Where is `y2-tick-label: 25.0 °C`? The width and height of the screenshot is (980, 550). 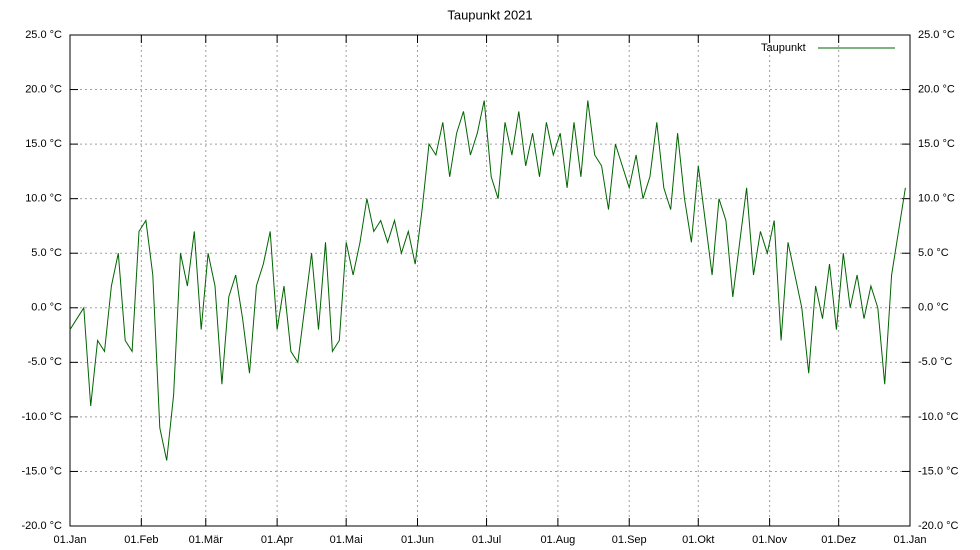
y2-tick-label: 25.0 °C is located at coordinates (936, 35).